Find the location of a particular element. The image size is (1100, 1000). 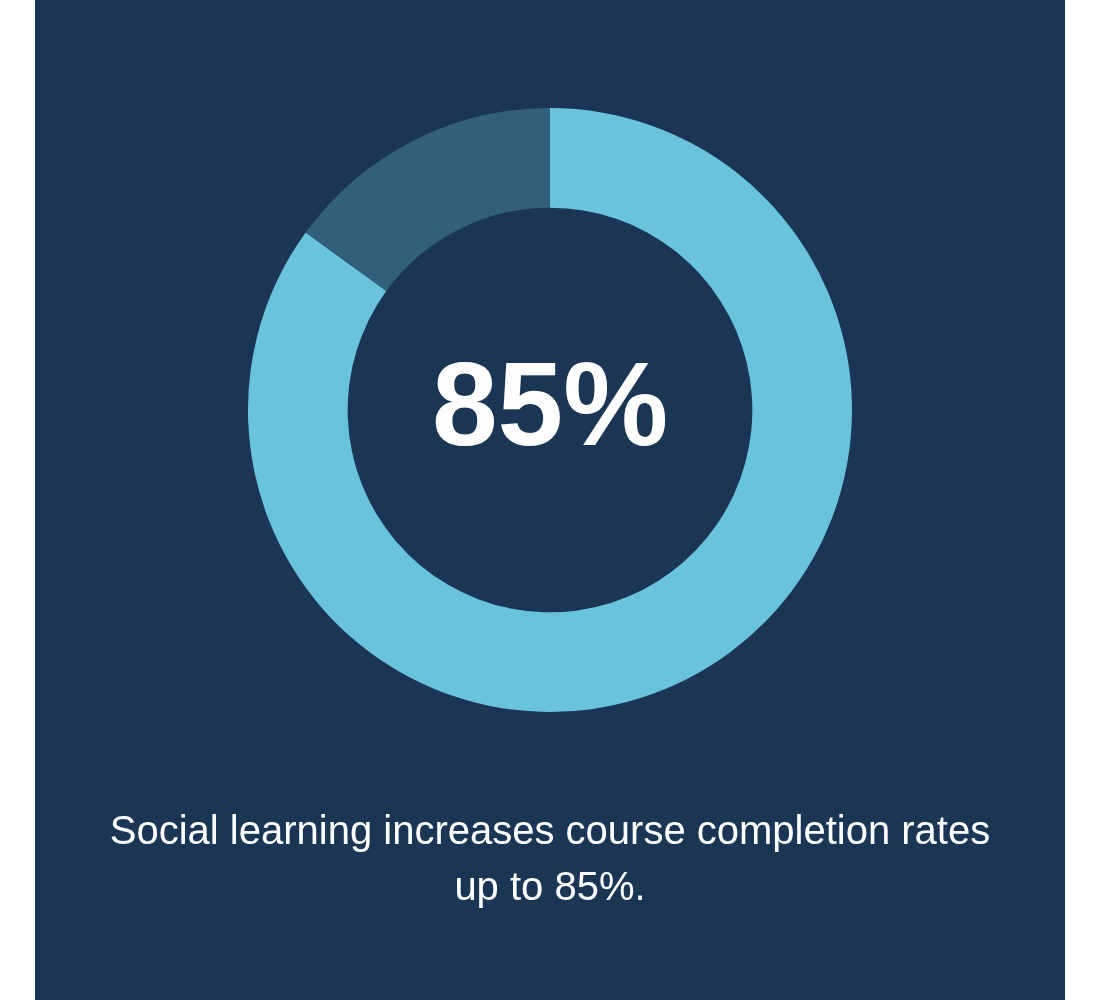

text: Social learning increases course completion rates up to 85%. is located at coordinates (550, 858).